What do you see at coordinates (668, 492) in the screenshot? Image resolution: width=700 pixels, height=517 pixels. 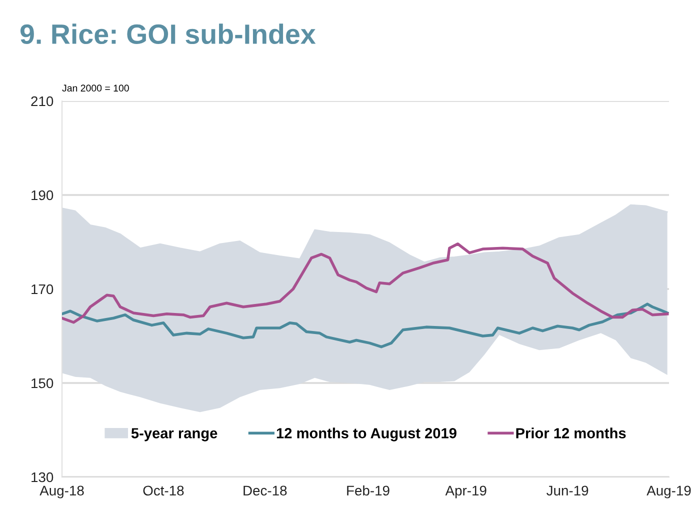 I see `x-tick-label: Aug-19` at bounding box center [668, 492].